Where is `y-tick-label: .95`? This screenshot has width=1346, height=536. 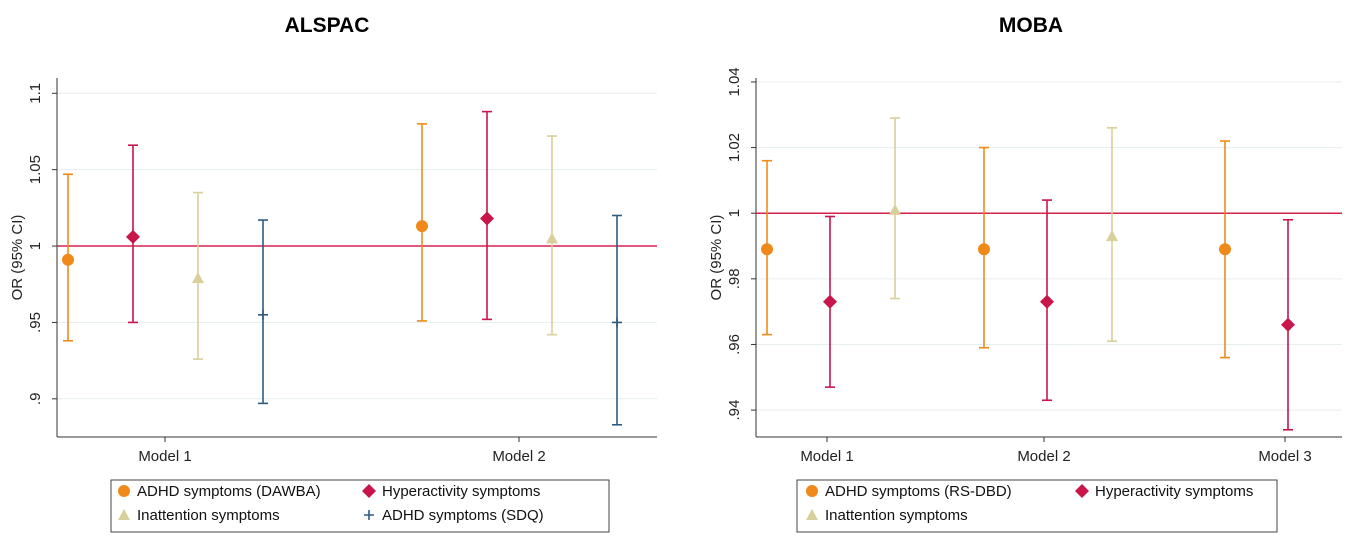
y-tick-label: .95 is located at coordinates (35, 322).